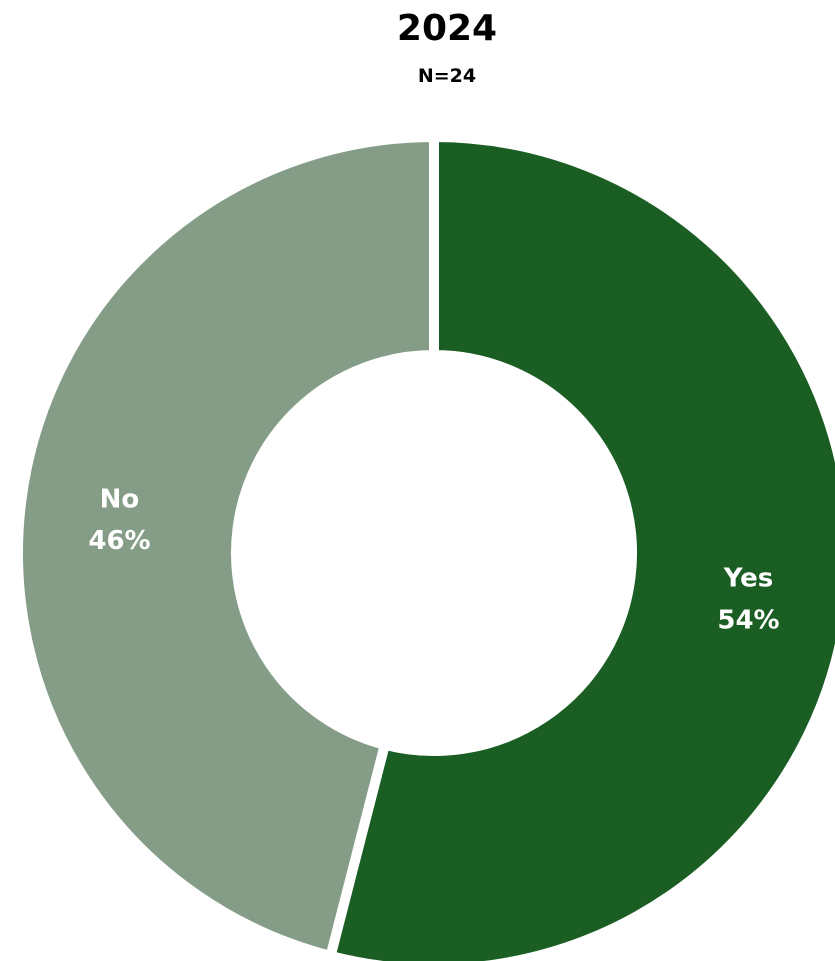 This screenshot has width=835, height=961. What do you see at coordinates (748, 579) in the screenshot?
I see `slice-category-yes: Yes` at bounding box center [748, 579].